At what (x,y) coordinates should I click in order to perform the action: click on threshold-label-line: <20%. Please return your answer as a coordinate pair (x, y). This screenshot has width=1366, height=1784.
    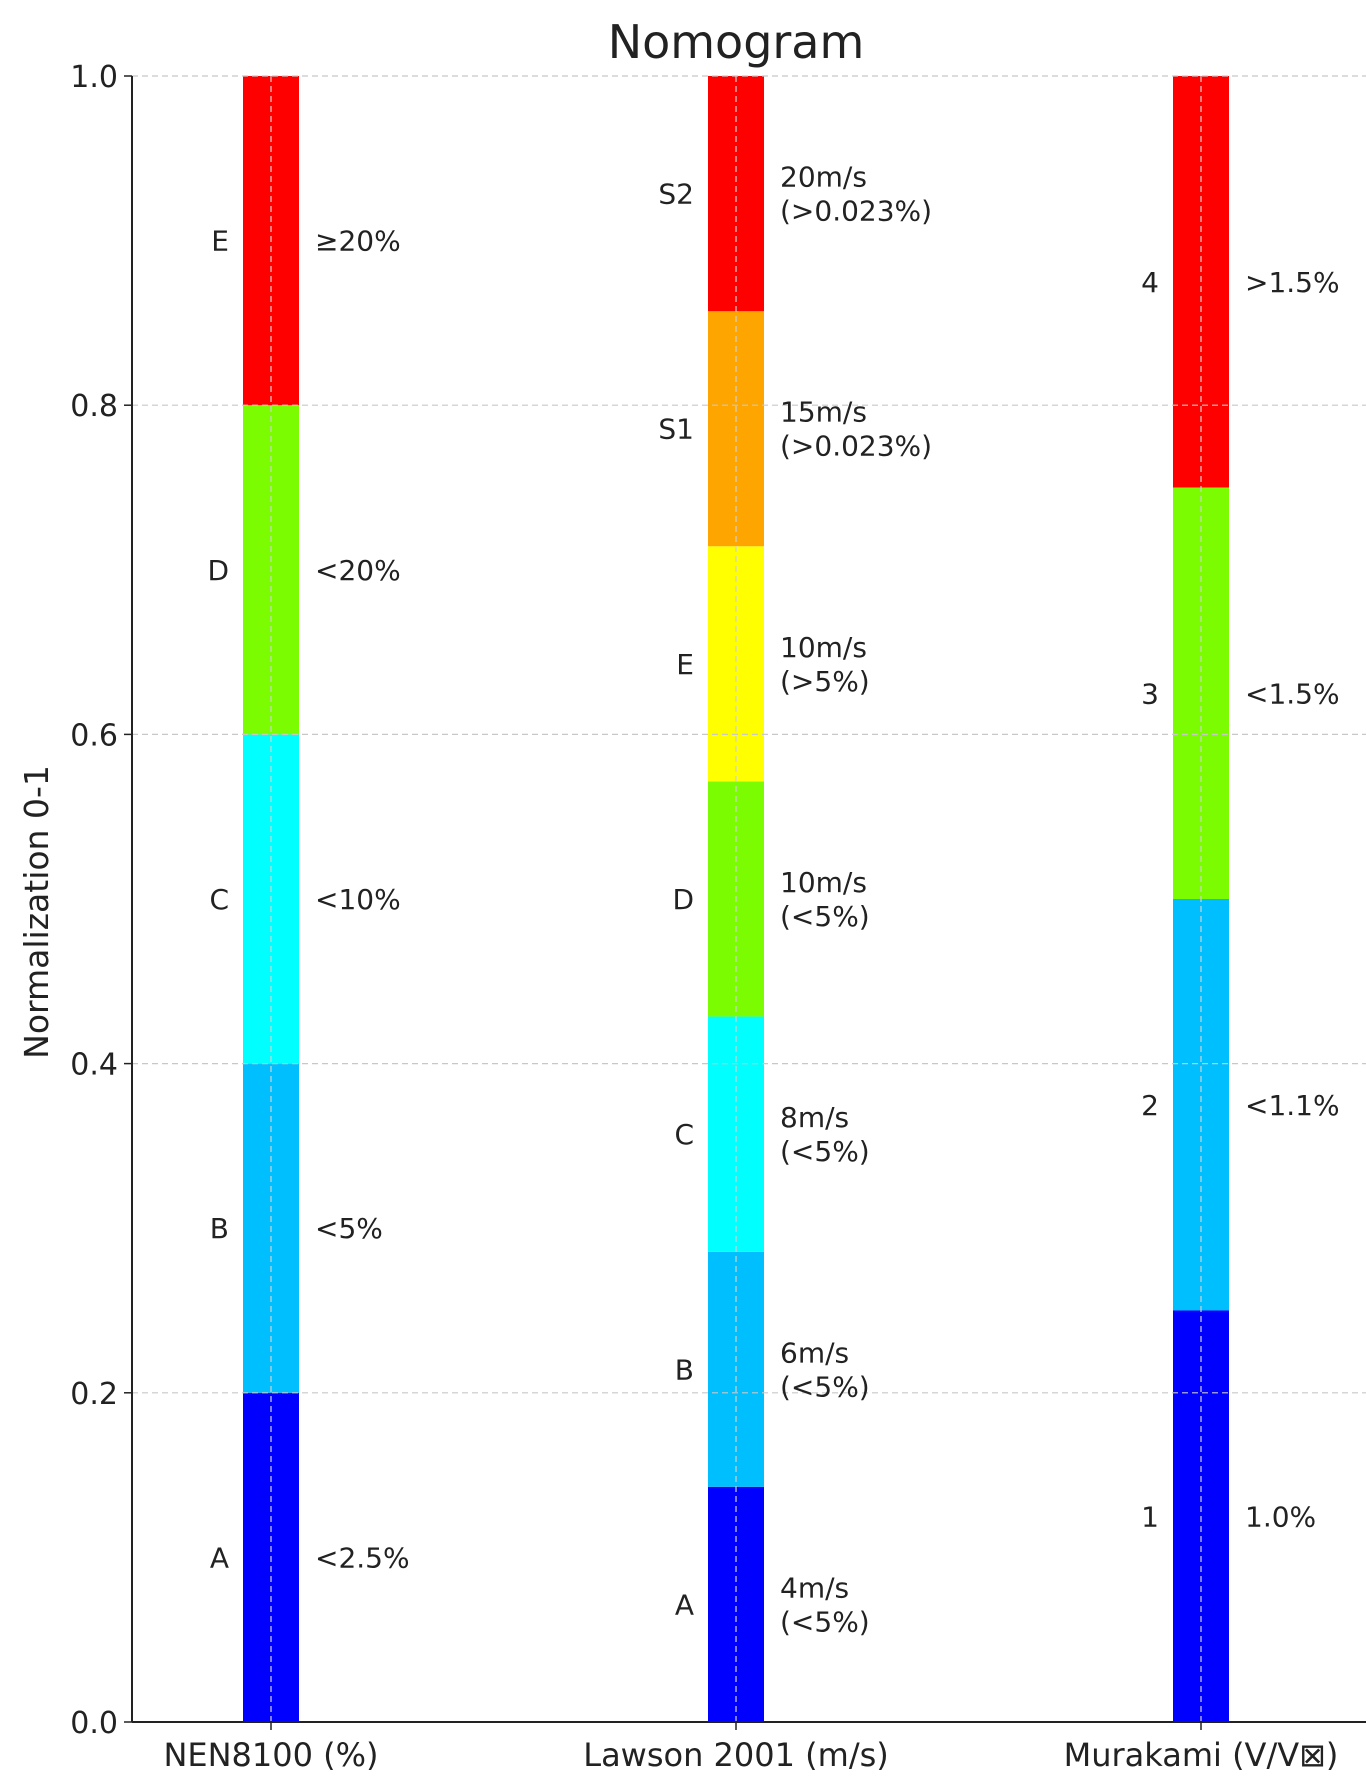
    Looking at the image, I should click on (358, 570).